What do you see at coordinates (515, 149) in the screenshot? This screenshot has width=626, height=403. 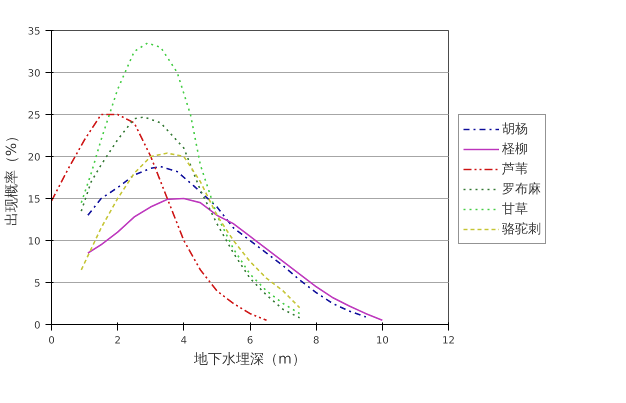 I see `legend-label: 柽柳` at bounding box center [515, 149].